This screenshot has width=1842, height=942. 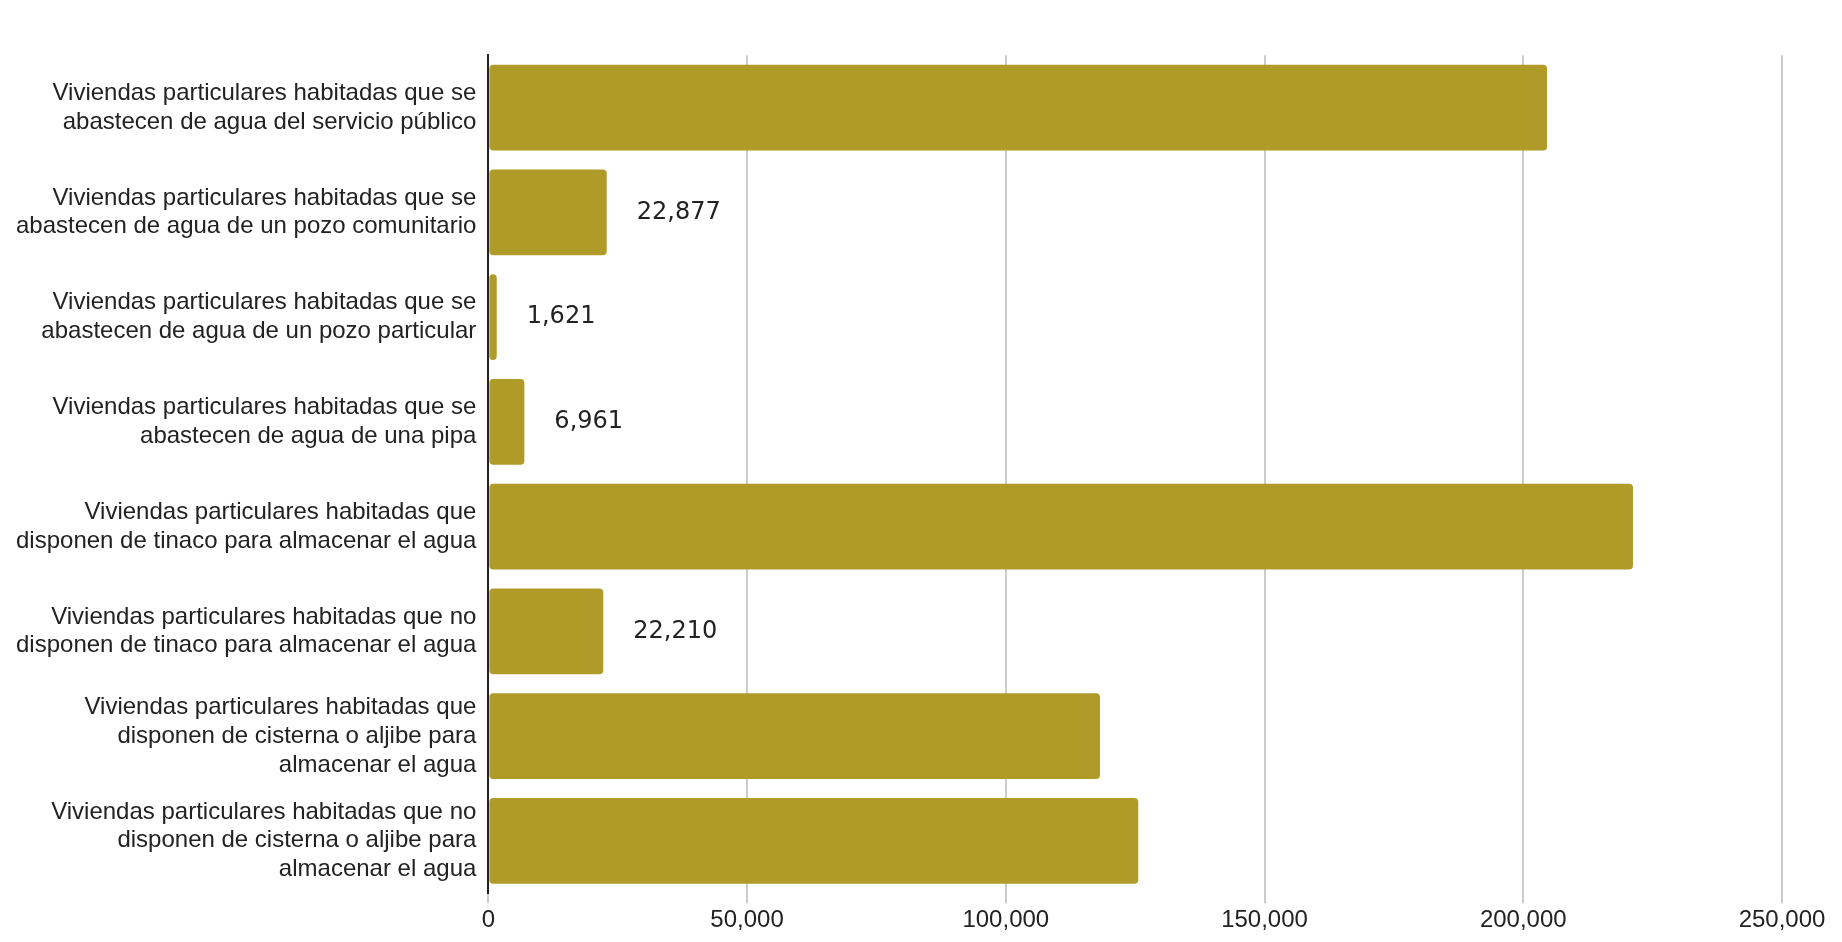 I want to click on x-tick-label: 0, so click(x=488, y=919).